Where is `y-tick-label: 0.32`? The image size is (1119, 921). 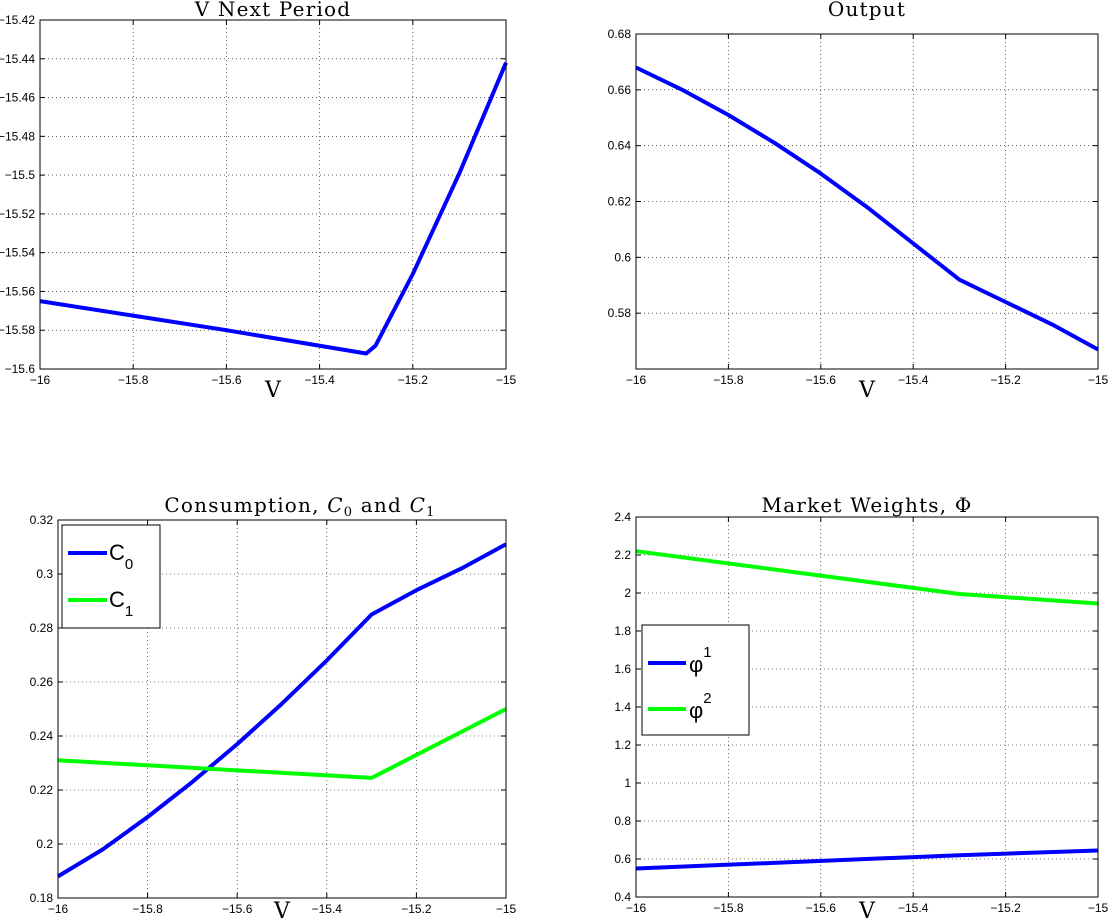
y-tick-label: 0.32 is located at coordinates (42, 520).